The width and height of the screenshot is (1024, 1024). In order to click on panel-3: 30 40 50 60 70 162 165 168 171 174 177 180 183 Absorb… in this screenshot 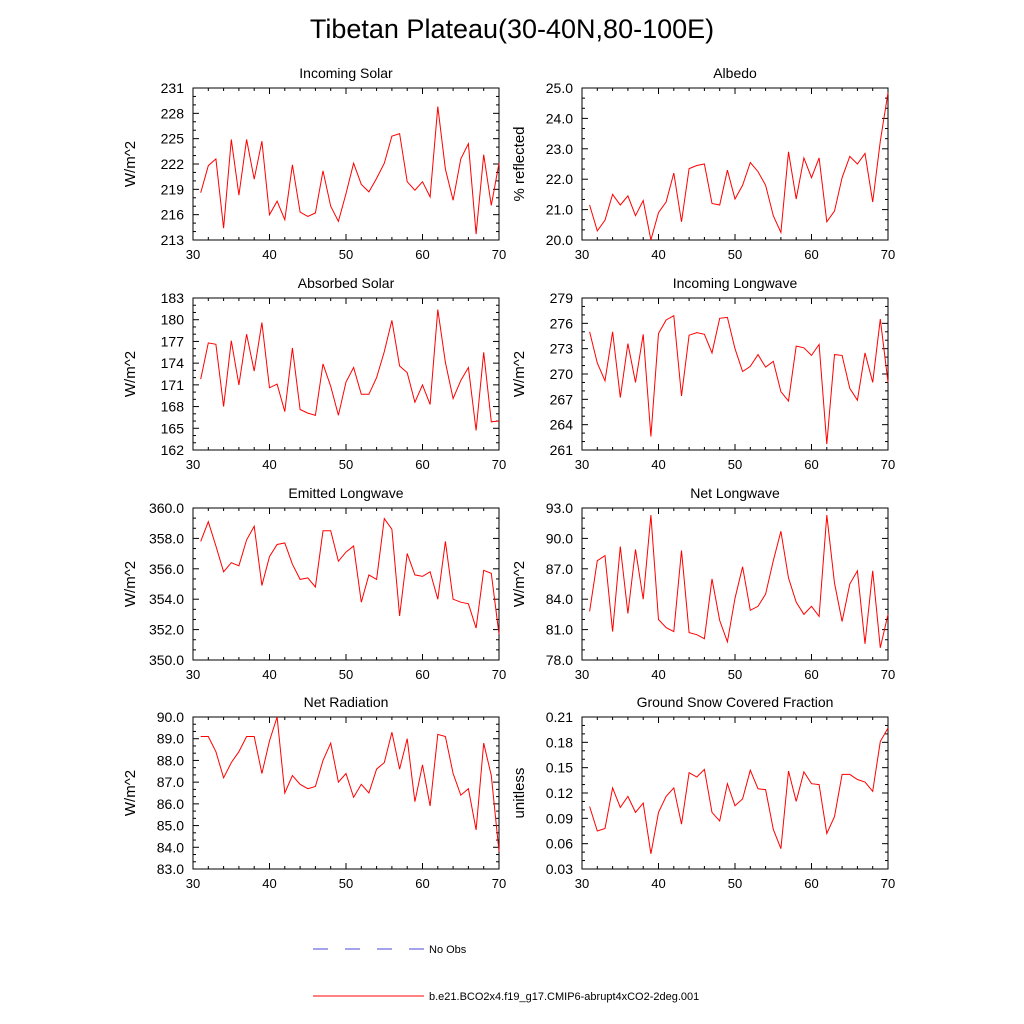, I will do `click(314, 373)`.